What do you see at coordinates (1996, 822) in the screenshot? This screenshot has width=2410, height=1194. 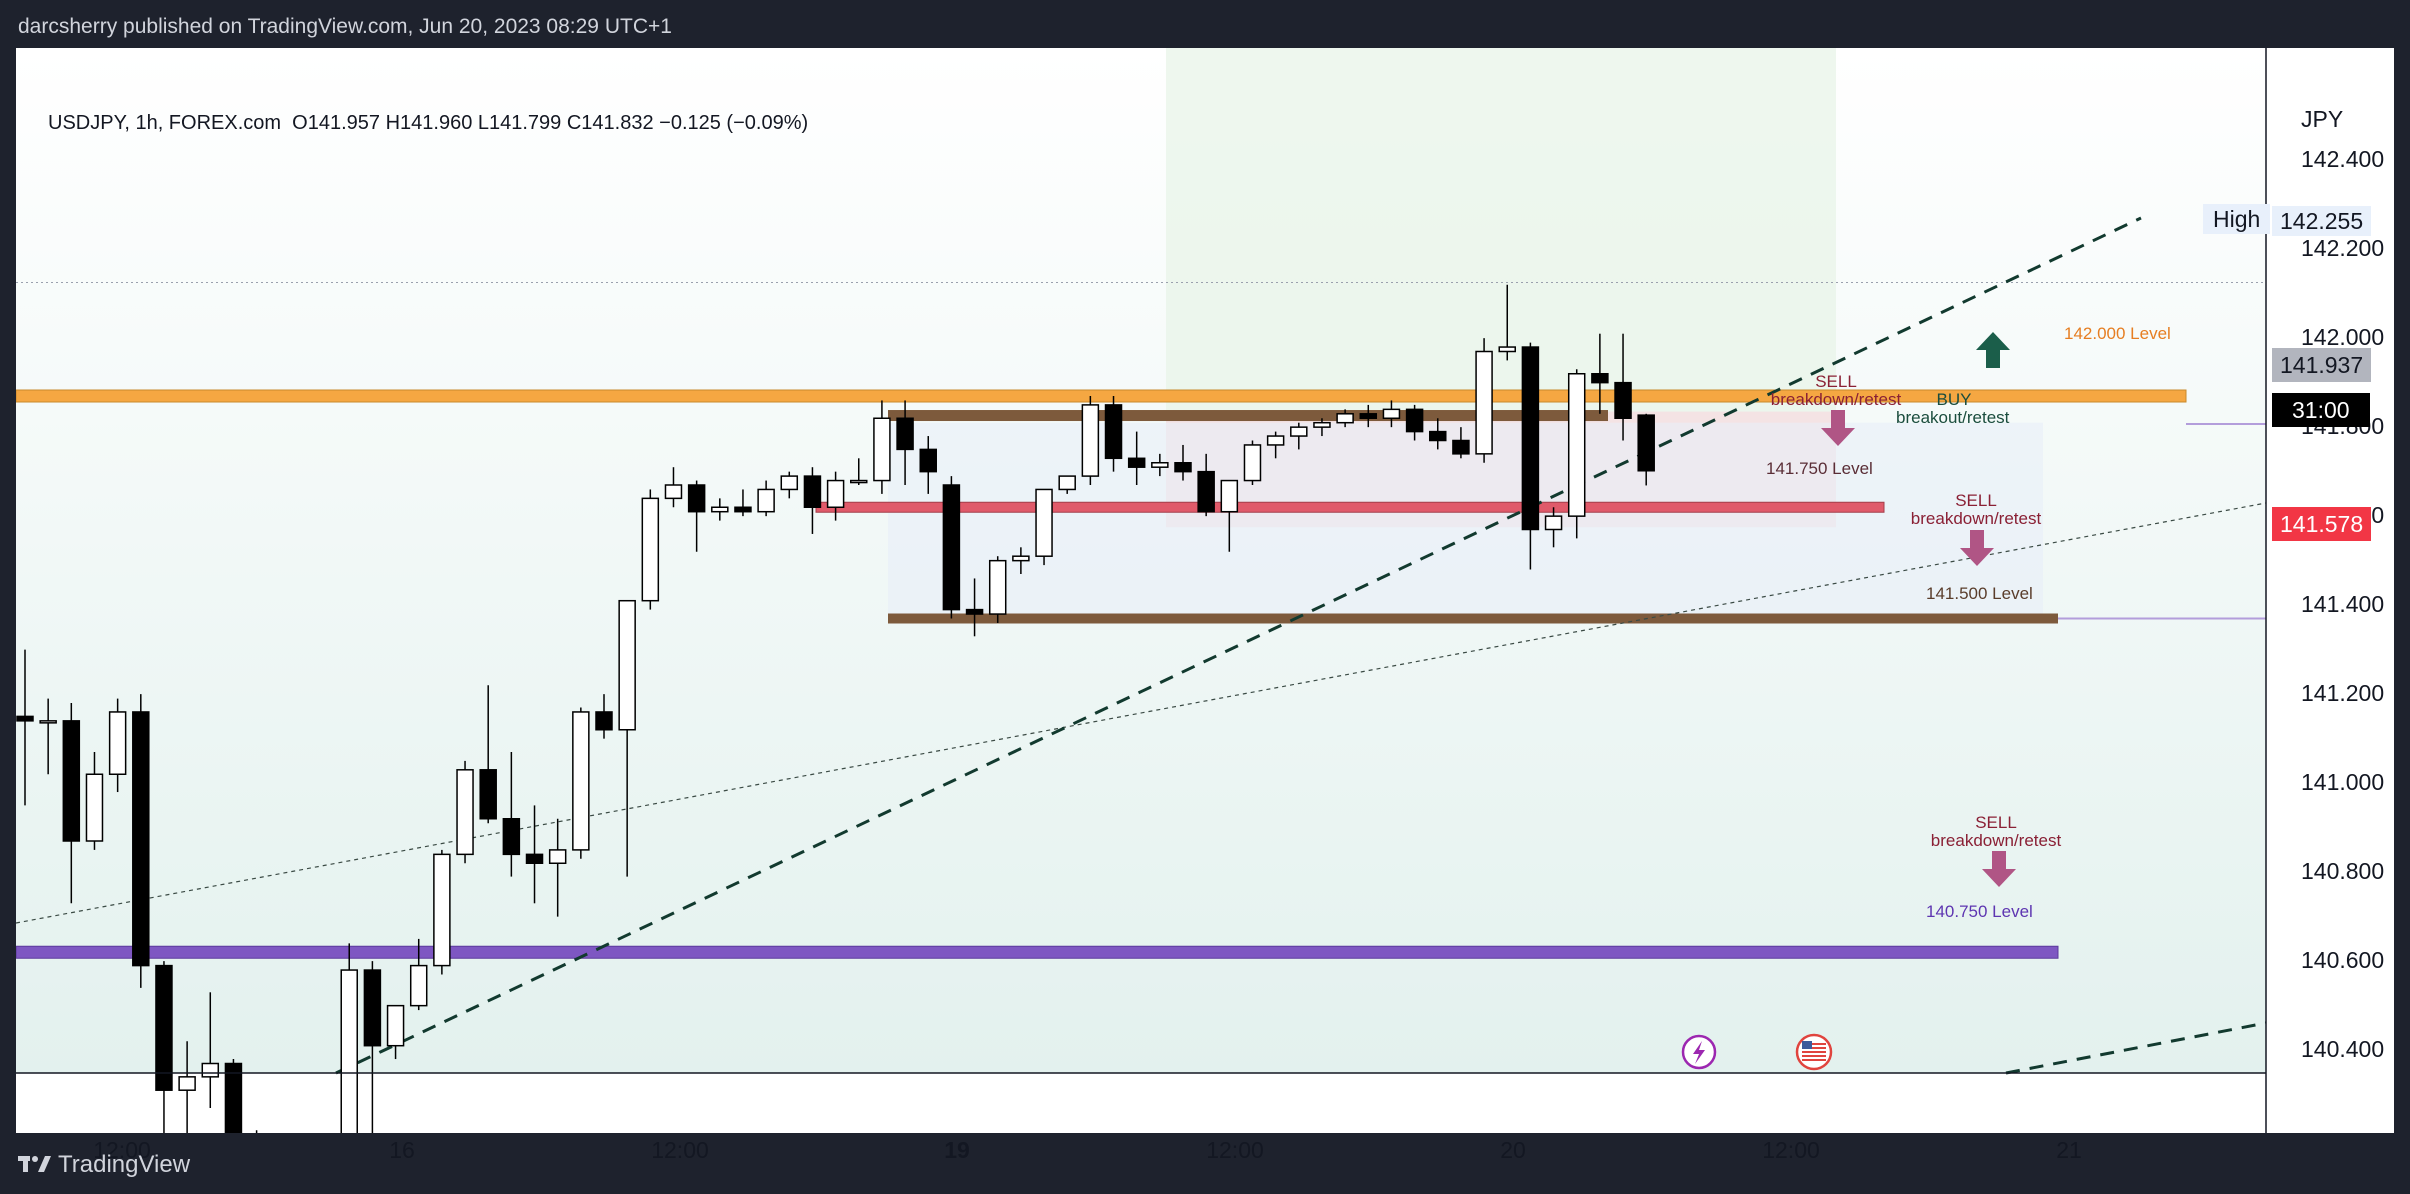 I see `sell-title-3: SELL` at bounding box center [1996, 822].